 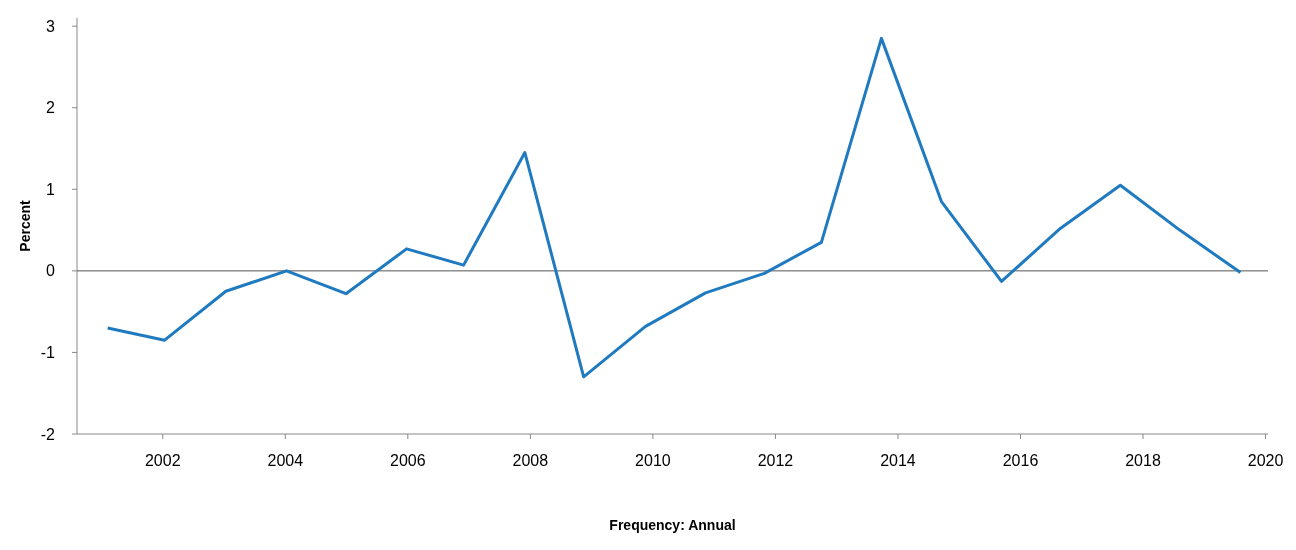 I want to click on y-tick-label: 2, so click(x=51, y=108).